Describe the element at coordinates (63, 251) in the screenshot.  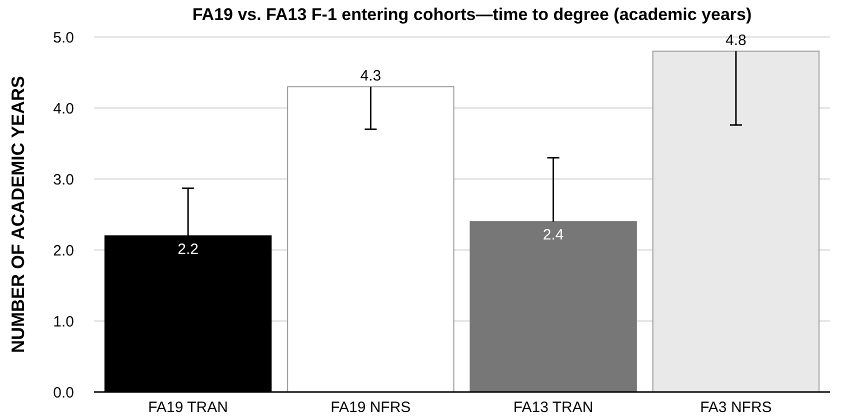
I see `y-tick-label: 2.0` at that location.